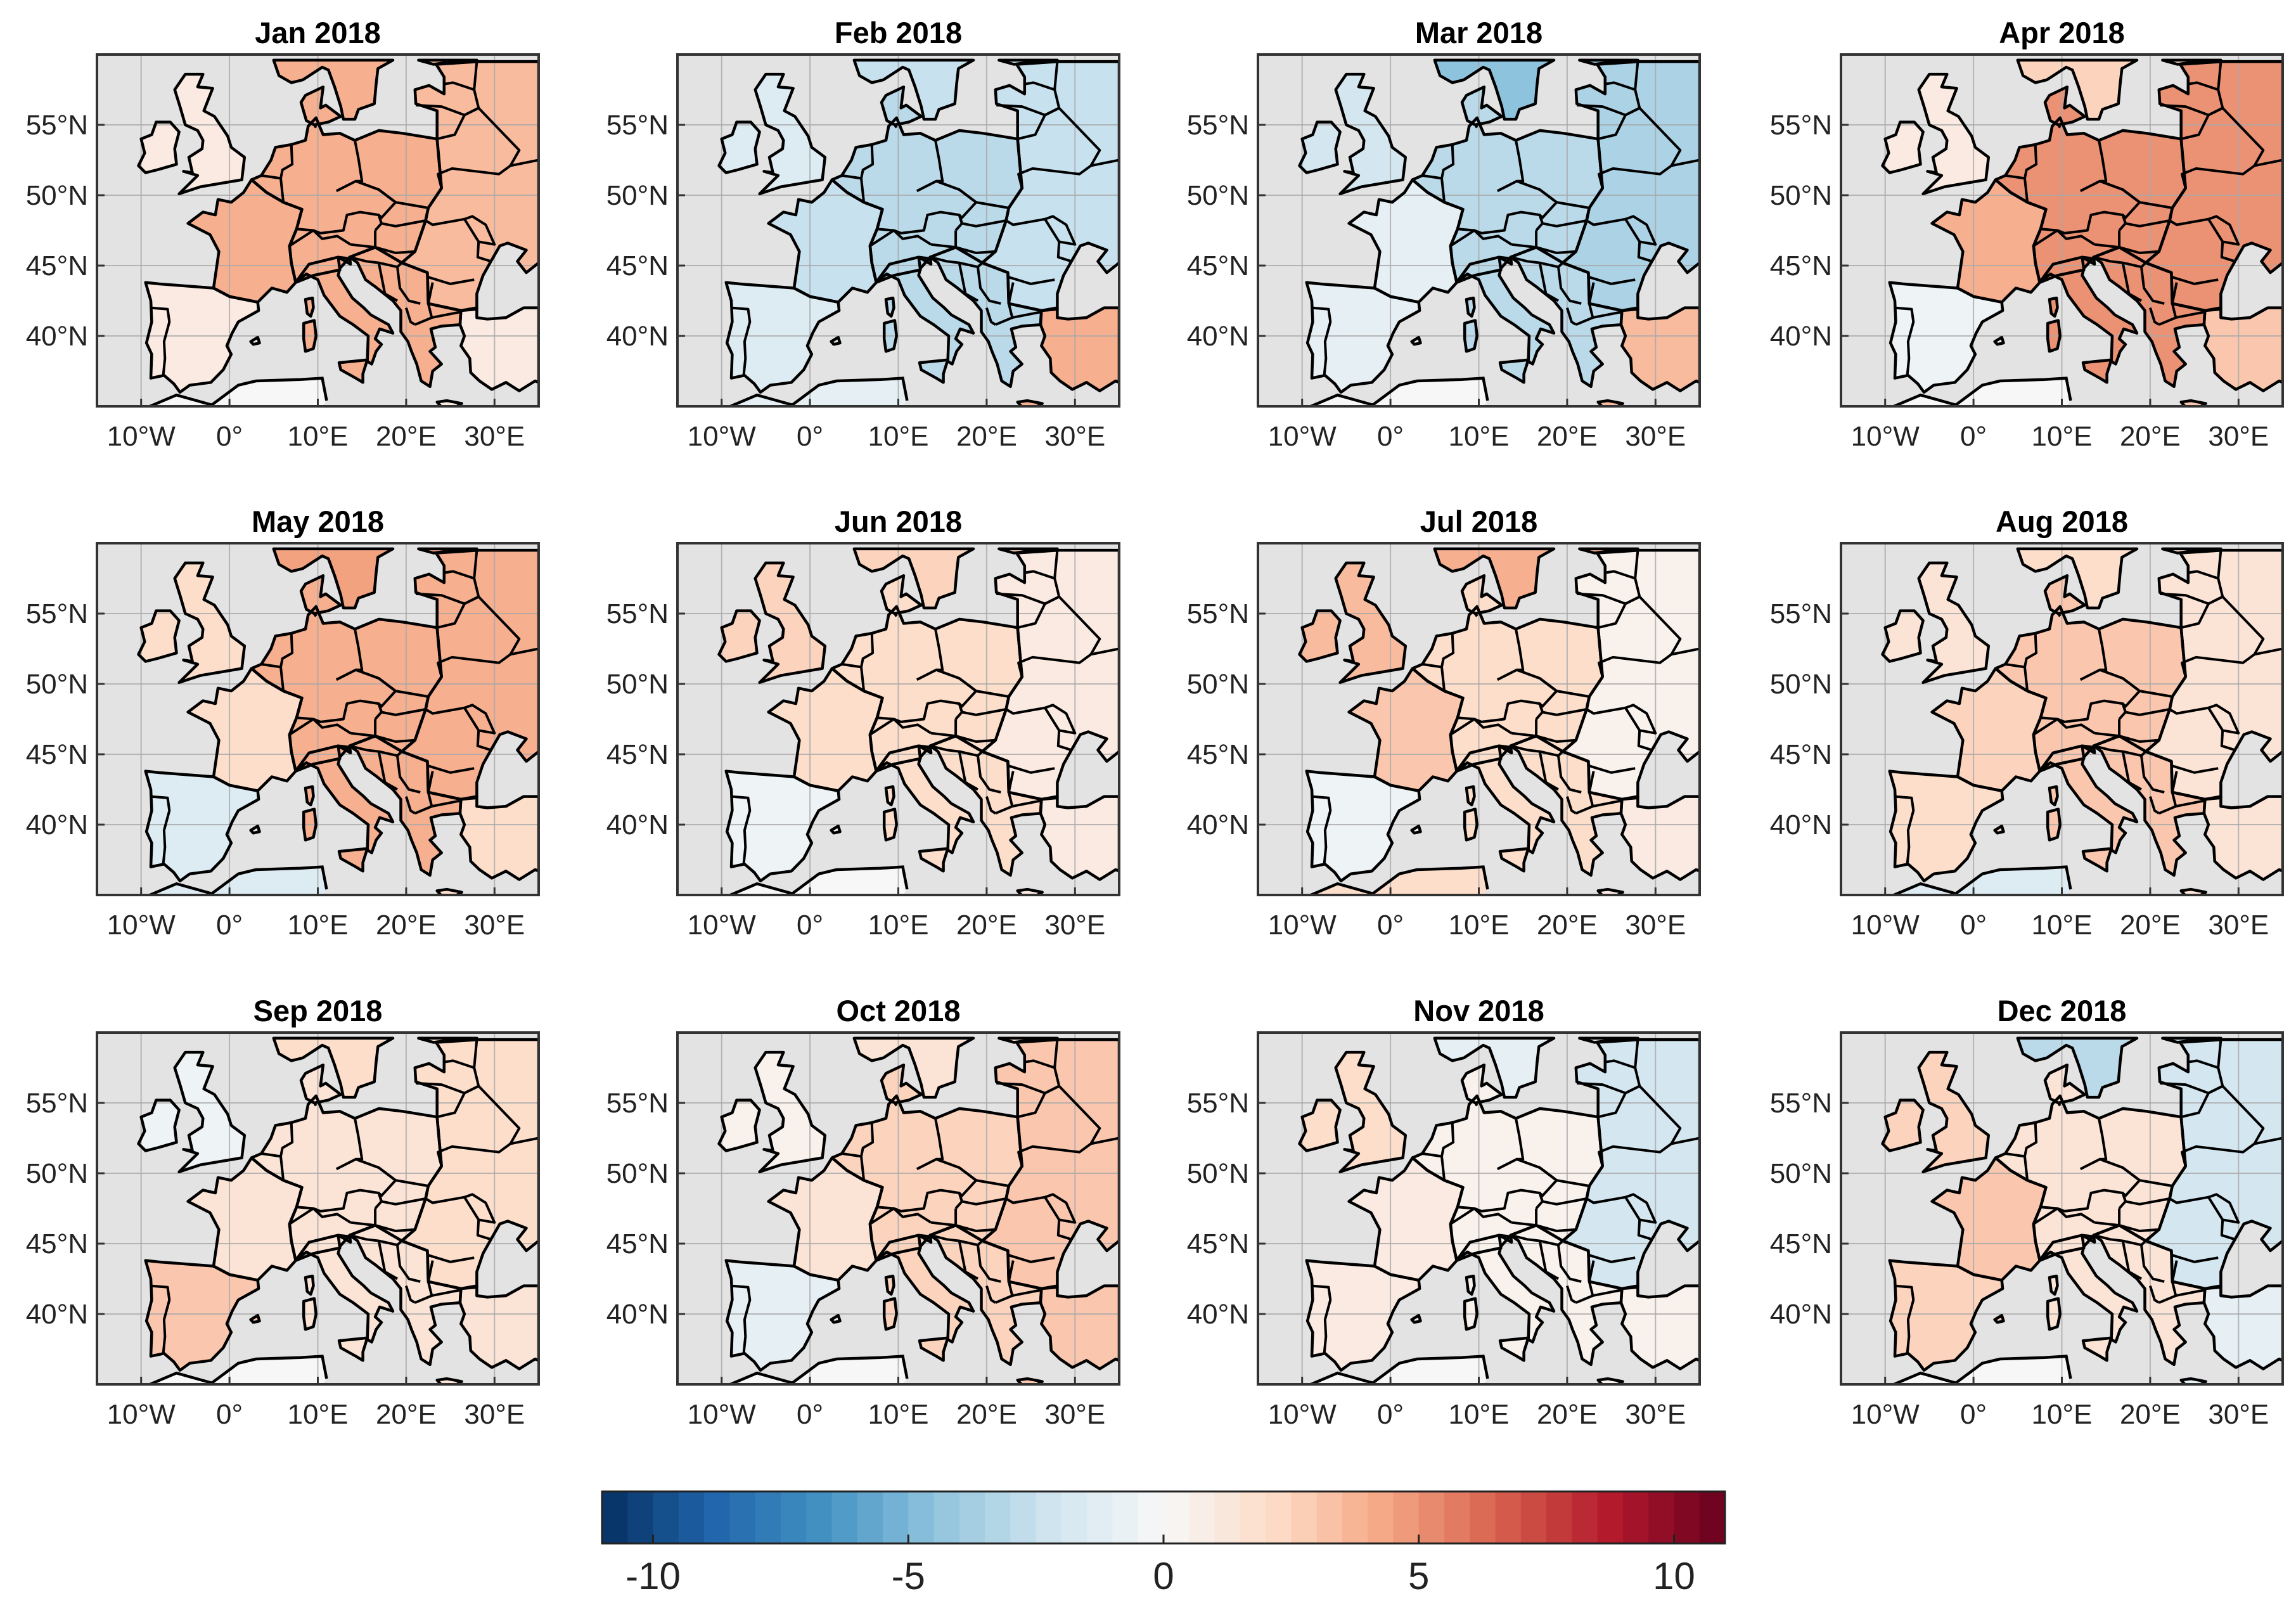  I want to click on region-turkey, so click(1080, 838).